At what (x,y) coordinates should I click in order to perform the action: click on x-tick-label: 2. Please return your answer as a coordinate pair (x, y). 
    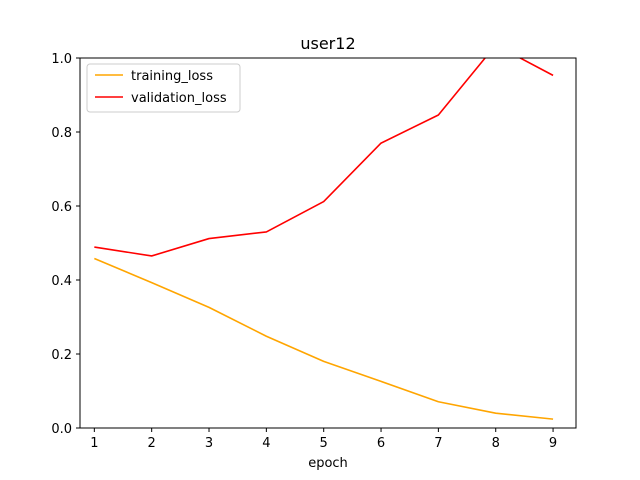
    Looking at the image, I should click on (152, 443).